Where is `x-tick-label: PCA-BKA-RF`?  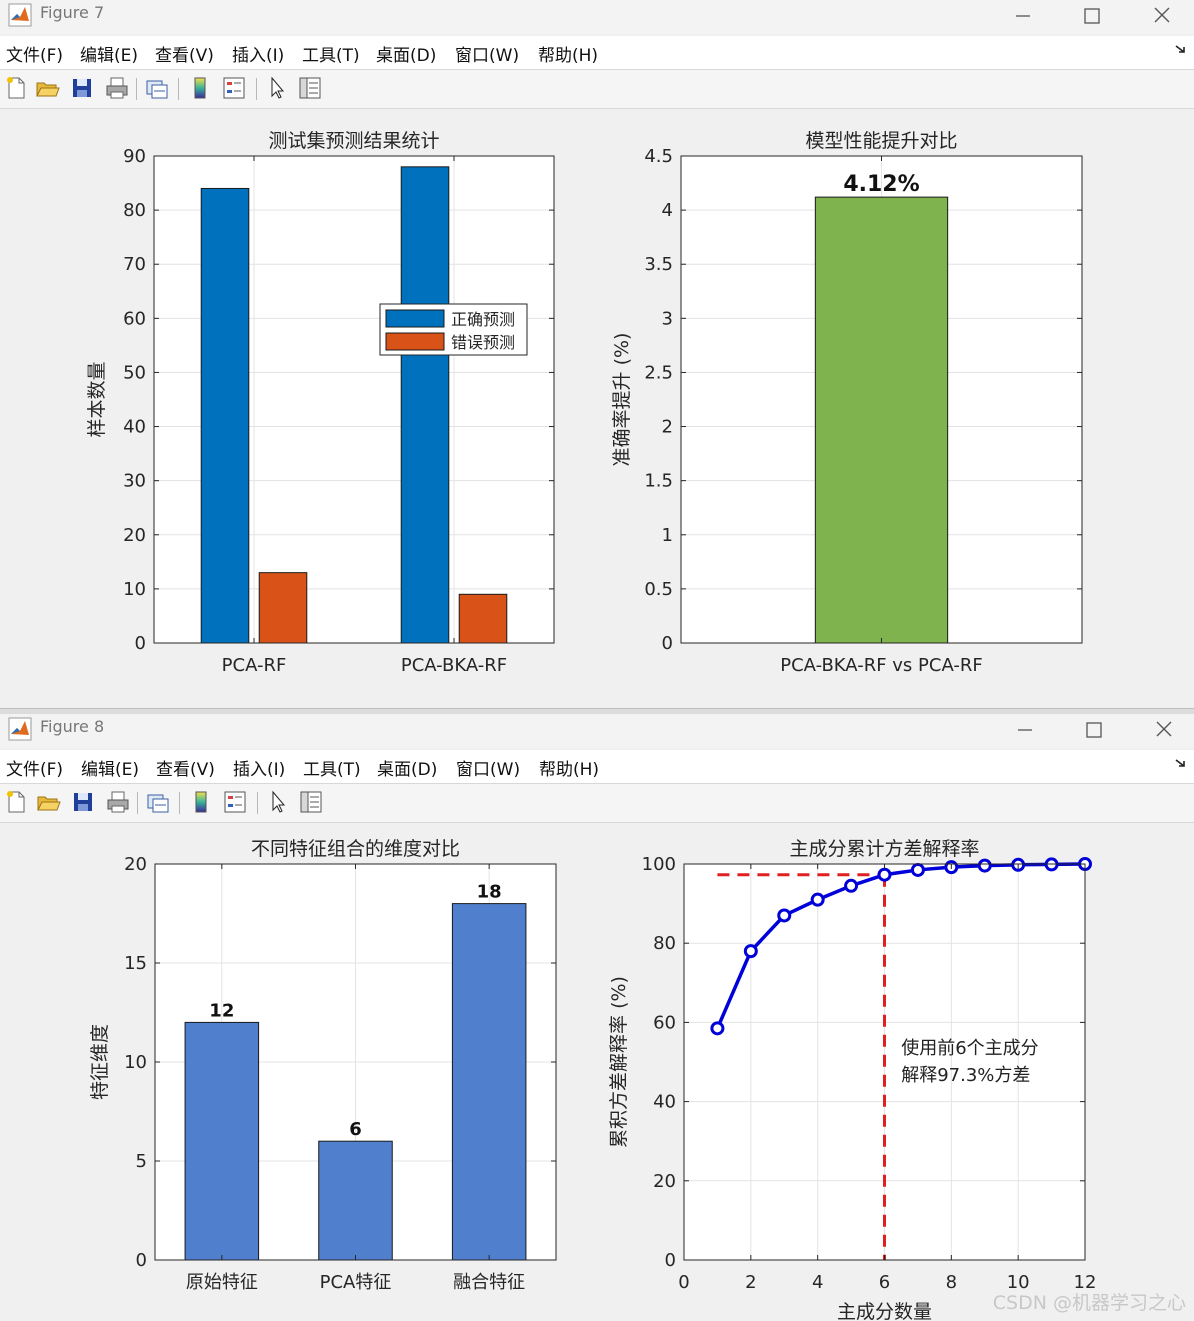 x-tick-label: PCA-BKA-RF is located at coordinates (454, 665).